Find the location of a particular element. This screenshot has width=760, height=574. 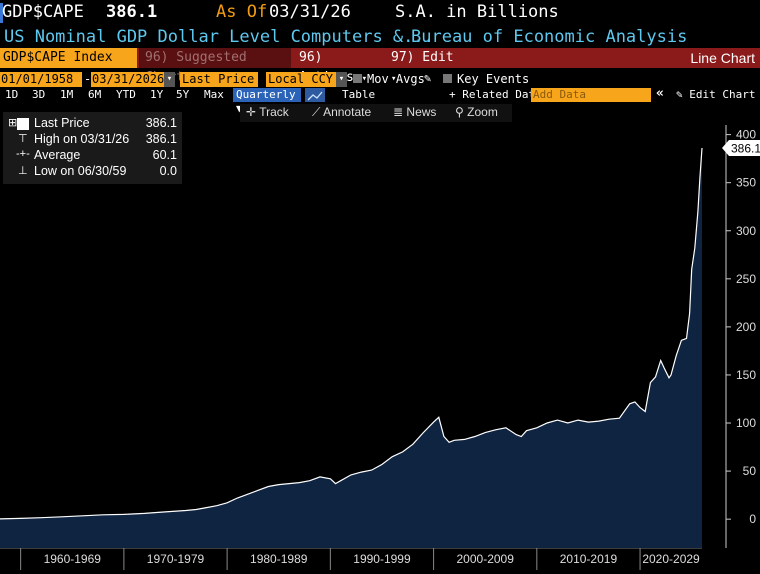

annotate-tool: ⟋ Annotate is located at coordinates (341, 112).